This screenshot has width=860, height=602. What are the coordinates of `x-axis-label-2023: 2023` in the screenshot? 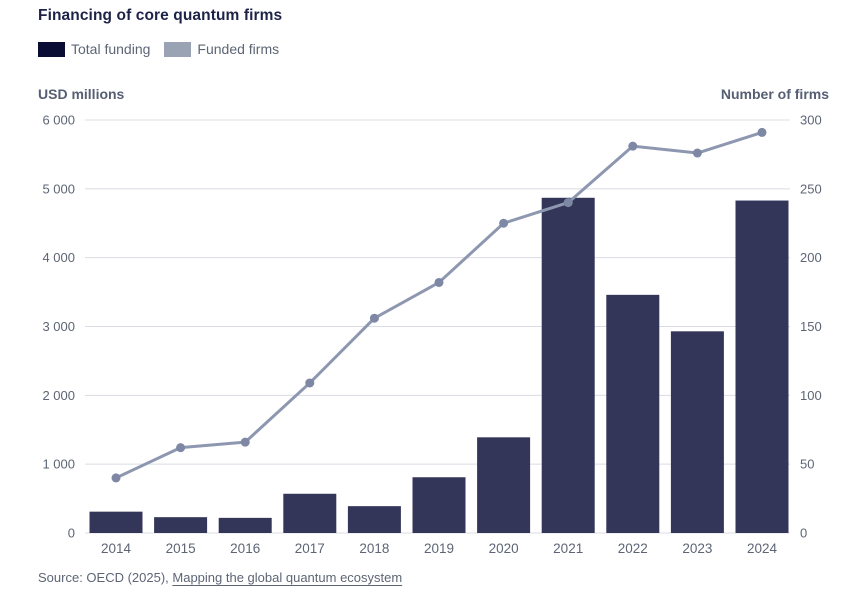 It's located at (697, 548).